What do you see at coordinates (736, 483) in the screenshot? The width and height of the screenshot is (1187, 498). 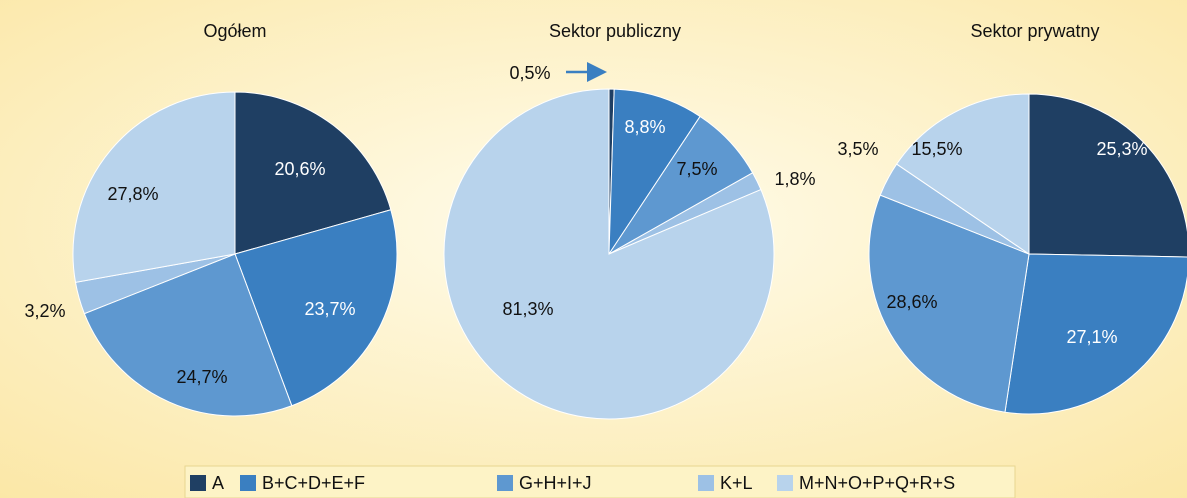 I see `legend-label: K+L` at bounding box center [736, 483].